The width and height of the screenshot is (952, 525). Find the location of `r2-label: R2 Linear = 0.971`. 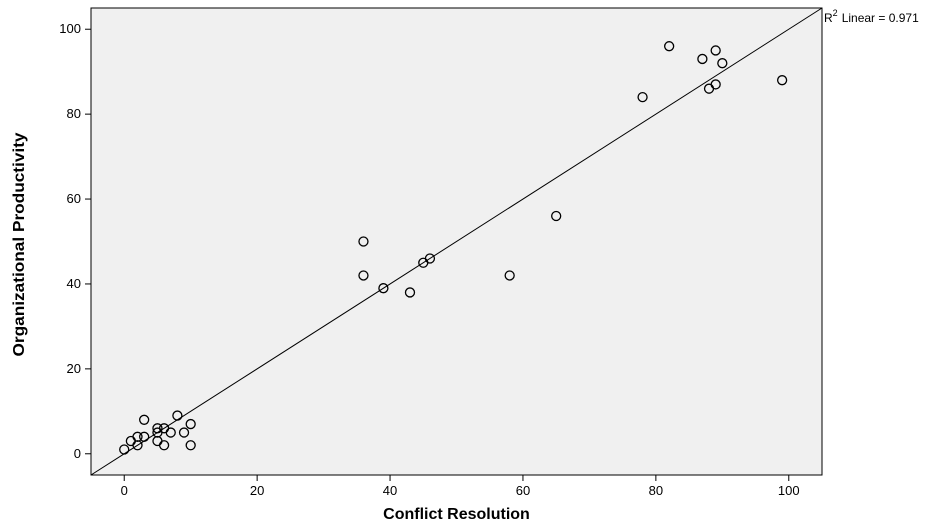

r2-label: R2 Linear = 0.971 is located at coordinates (871, 16).